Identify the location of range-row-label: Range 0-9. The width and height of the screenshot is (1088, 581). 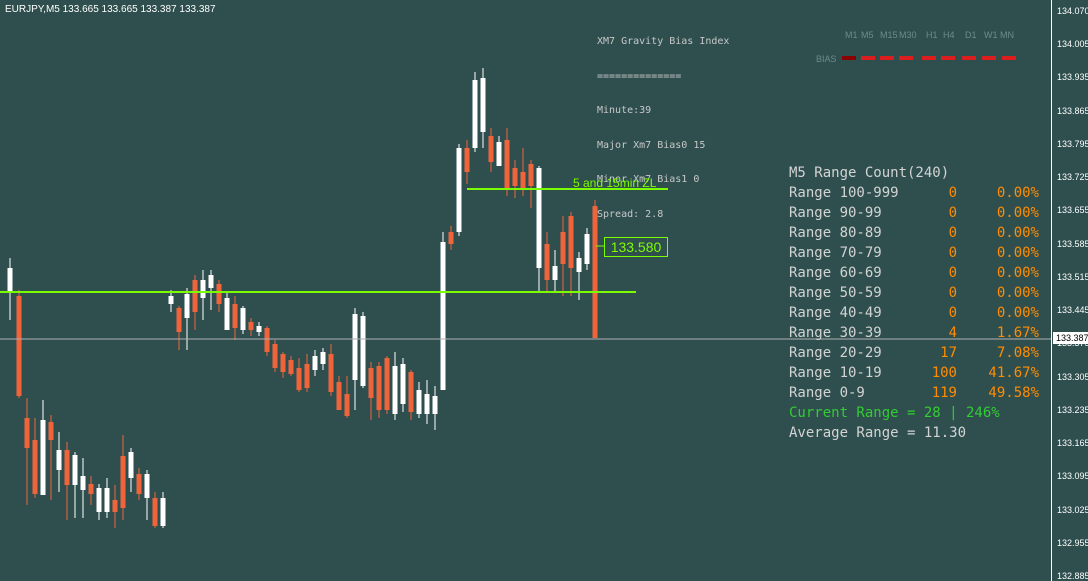
(827, 393).